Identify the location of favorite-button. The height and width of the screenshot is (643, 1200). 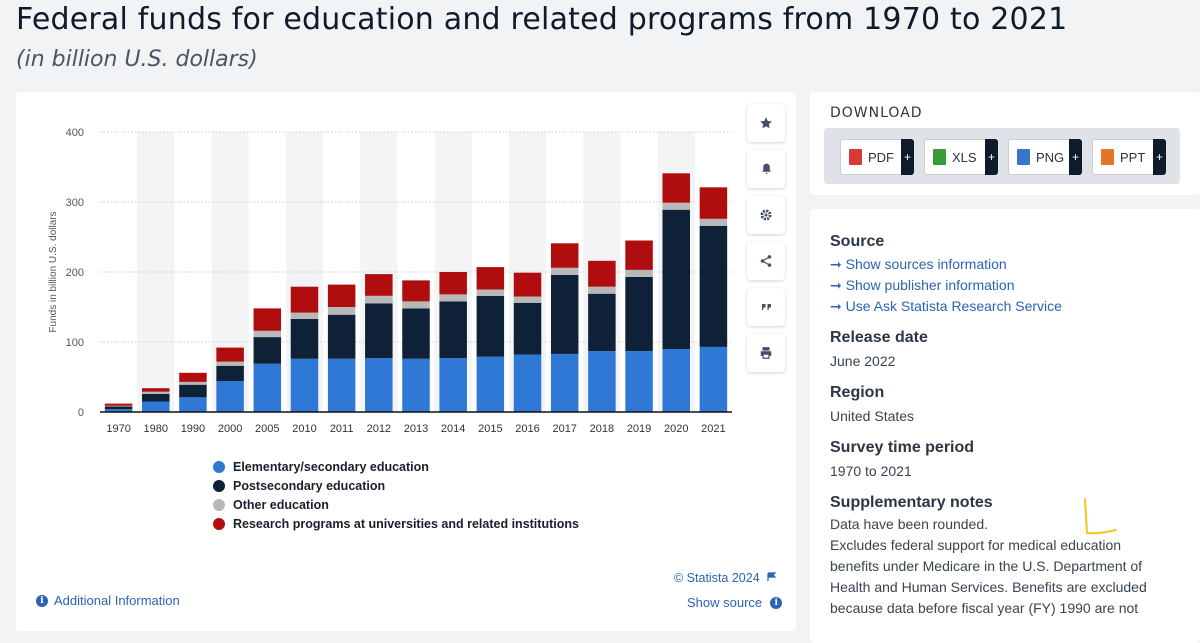
(766, 123).